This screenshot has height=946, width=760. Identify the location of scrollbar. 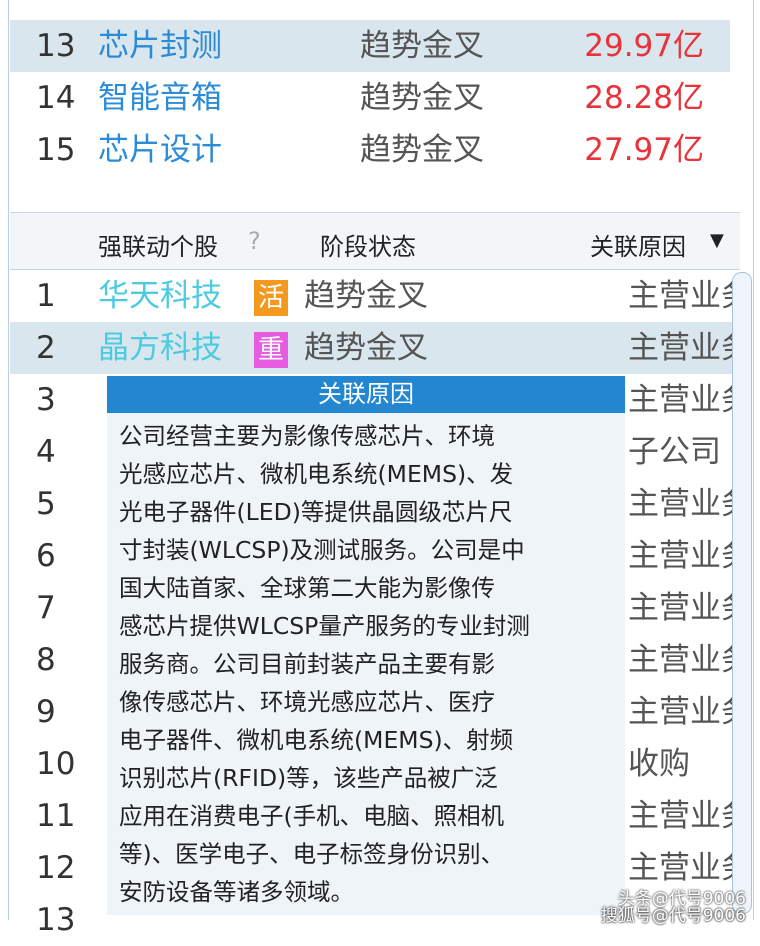
(742, 593).